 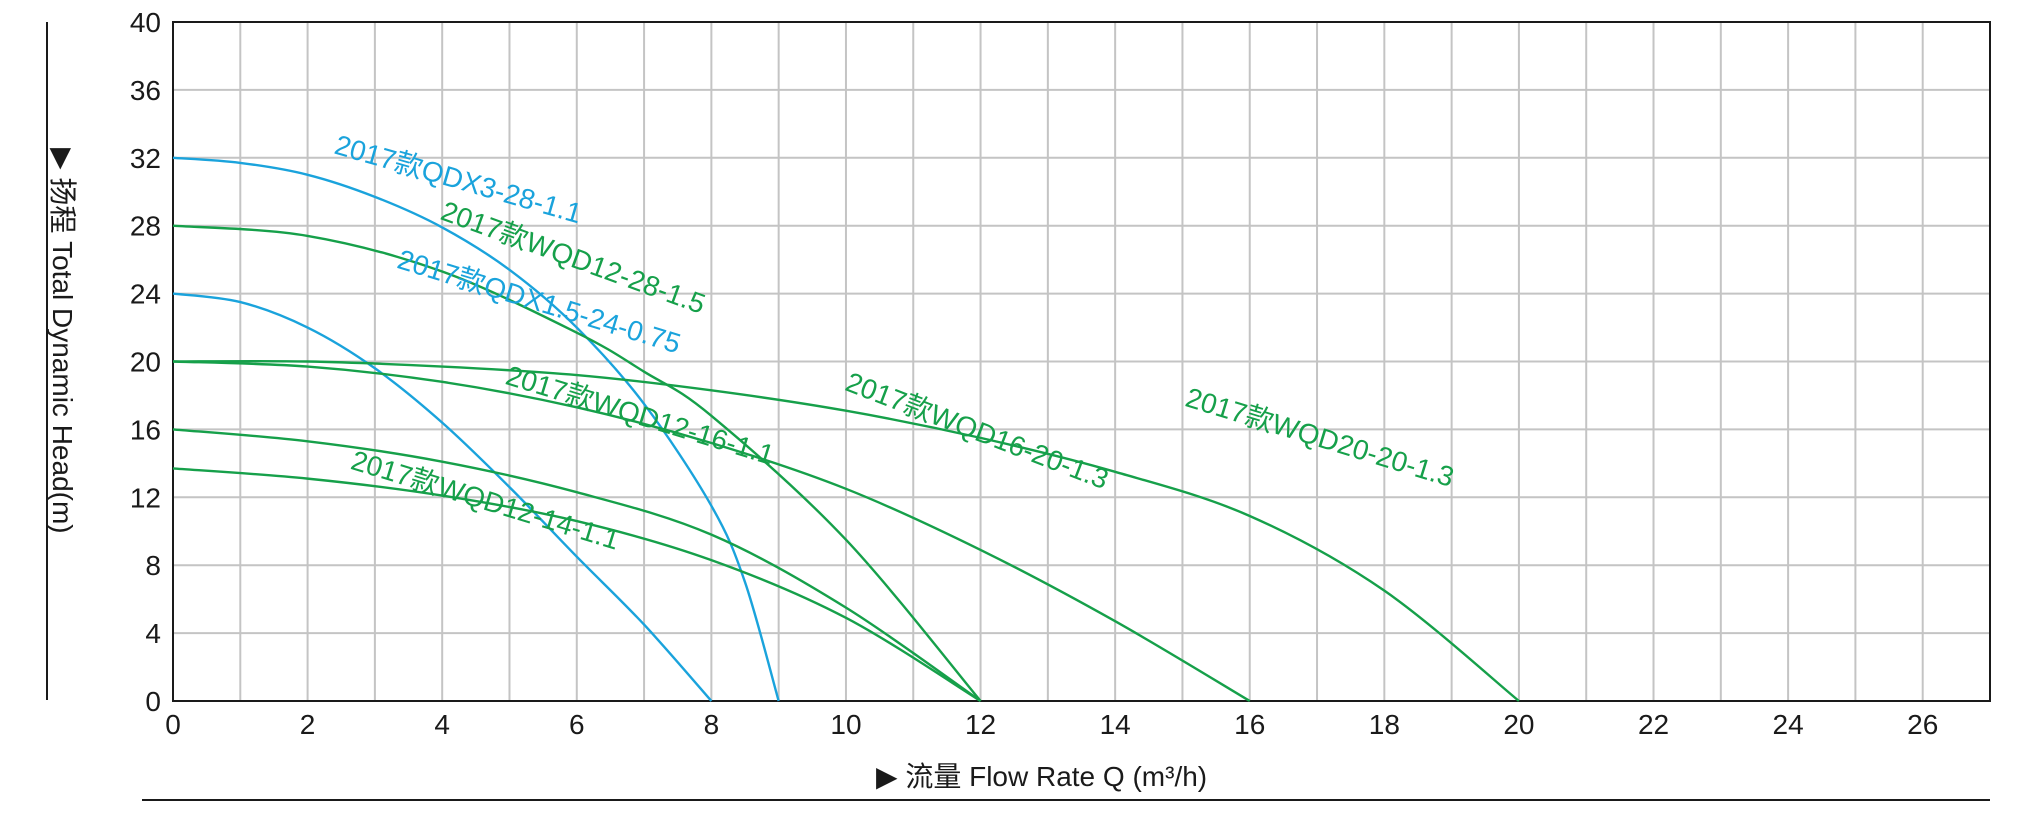 What do you see at coordinates (442, 724) in the screenshot?
I see `x-tick-label: 4` at bounding box center [442, 724].